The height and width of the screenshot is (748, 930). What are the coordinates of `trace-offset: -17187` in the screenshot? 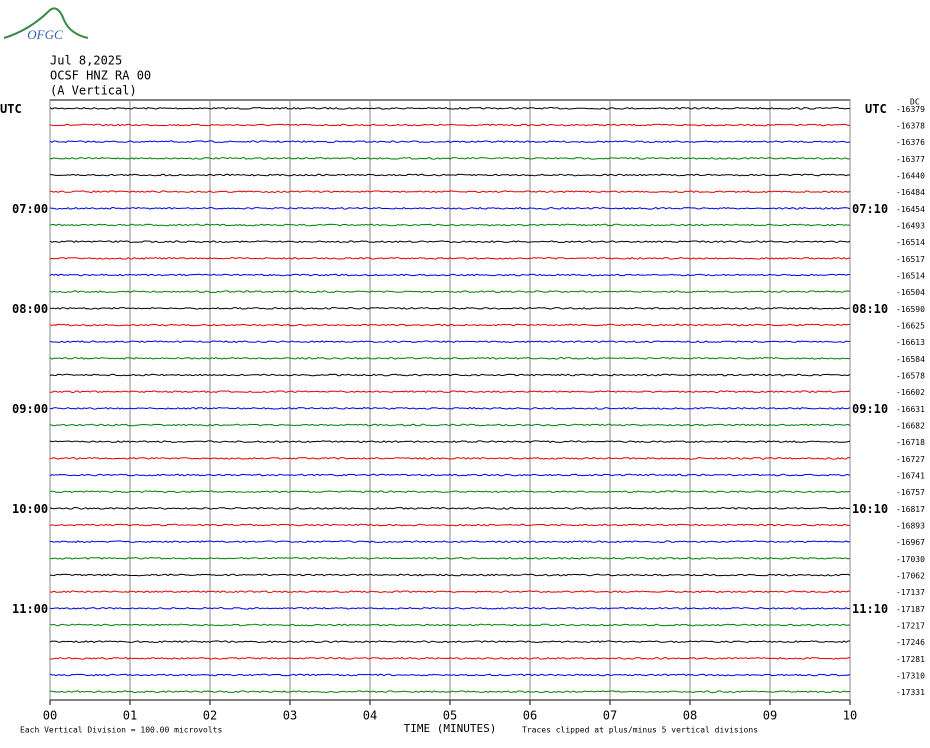 It's located at (910, 609).